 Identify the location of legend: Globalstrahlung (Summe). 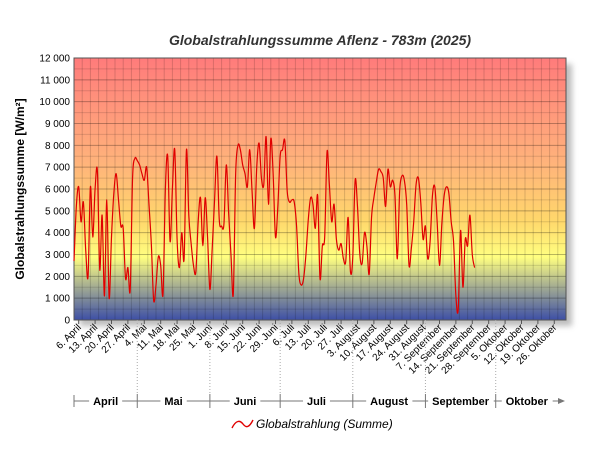
(312, 424).